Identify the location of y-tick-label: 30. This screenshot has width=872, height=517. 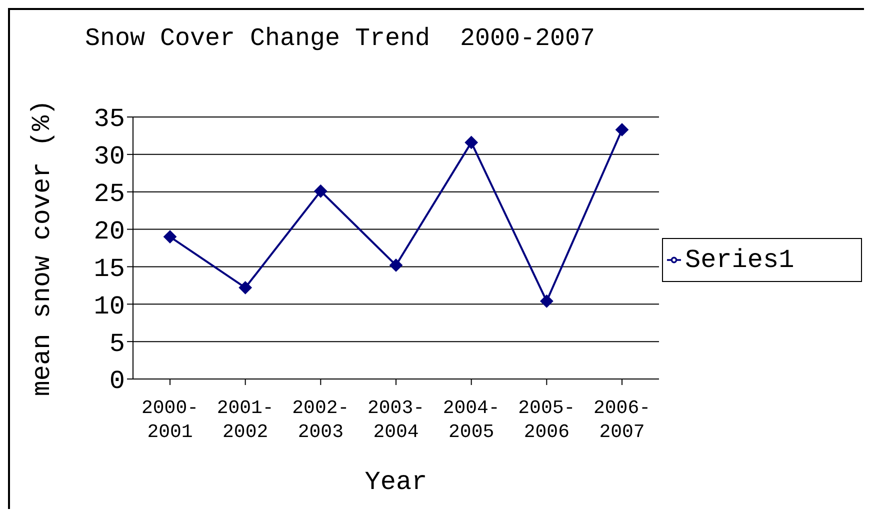
(109, 157).